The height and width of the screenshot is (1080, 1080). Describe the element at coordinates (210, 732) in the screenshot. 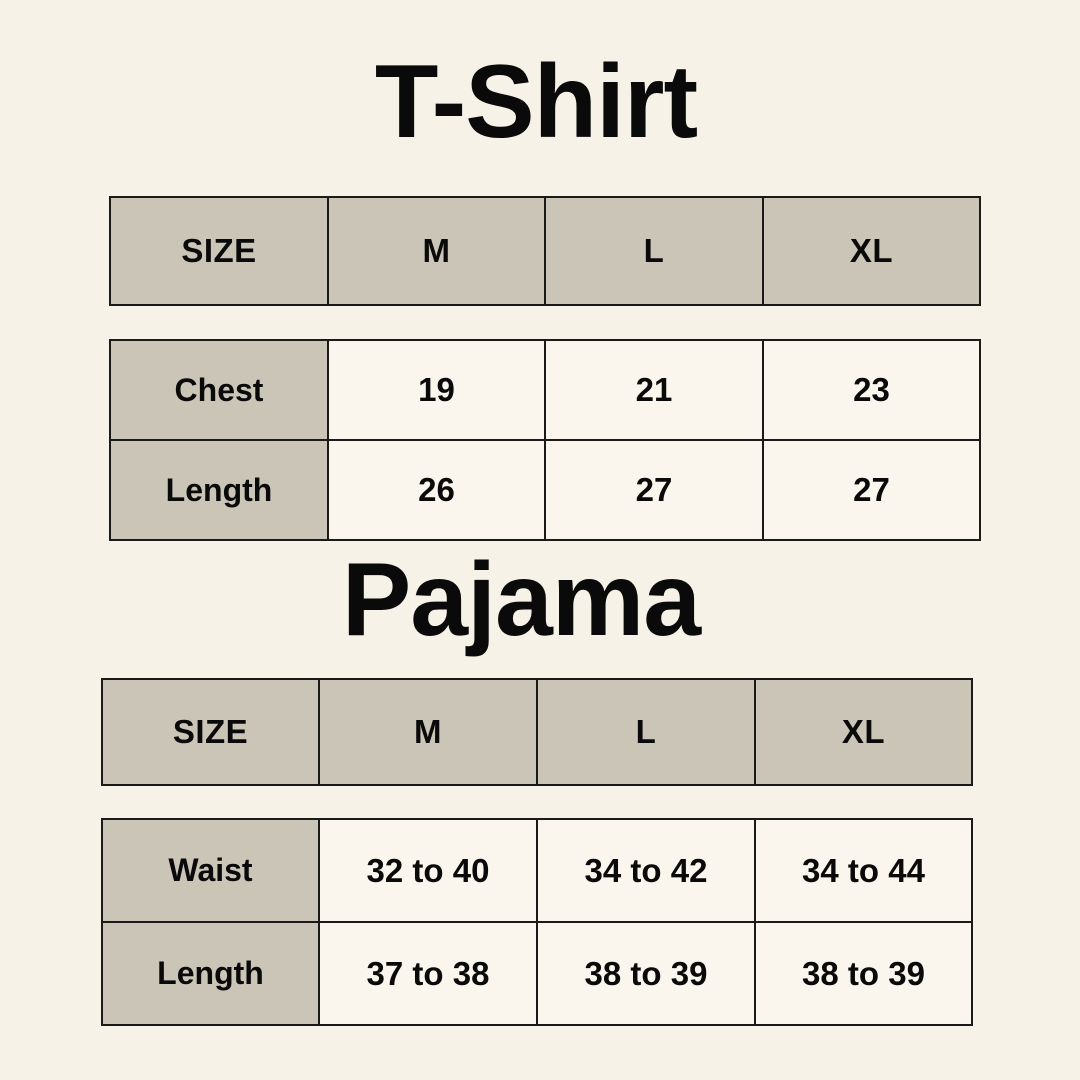

I see `pajama-header-size: SIZE` at that location.